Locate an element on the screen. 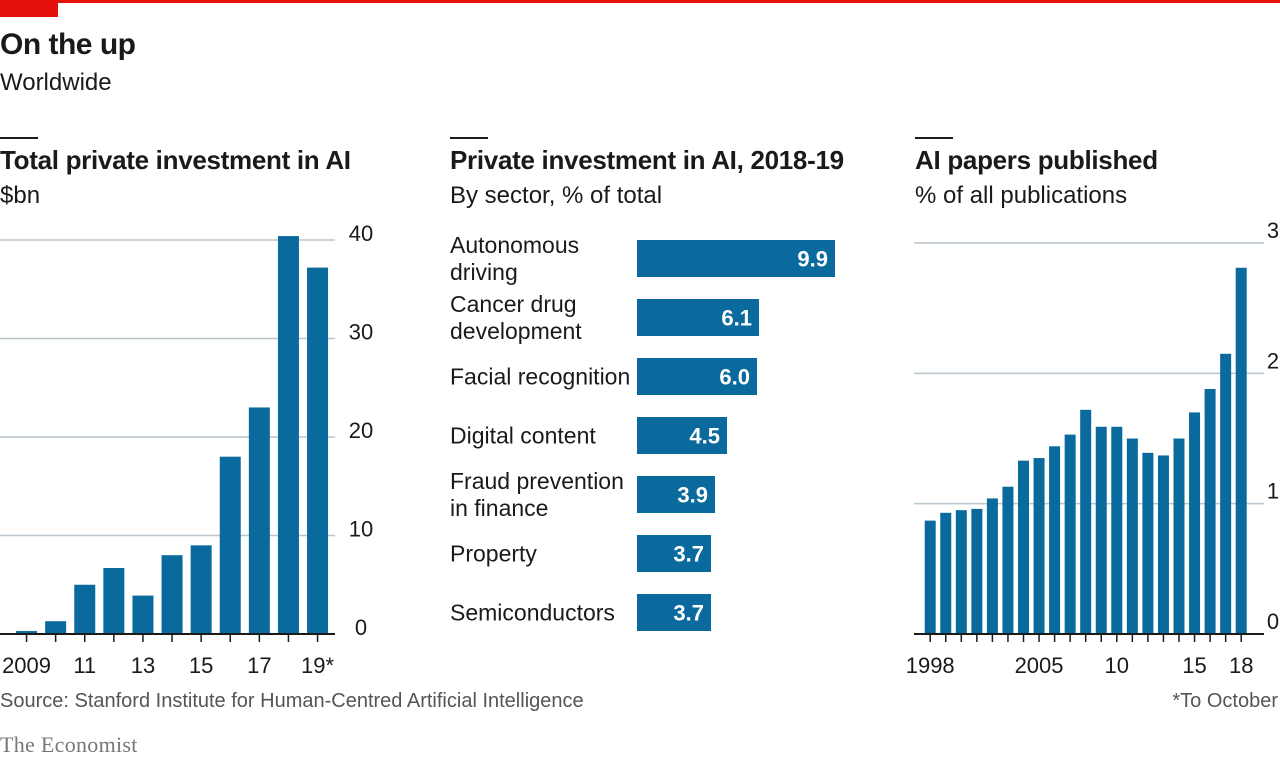 The image size is (1280, 759). x-tick-label: 18 is located at coordinates (1241, 665).